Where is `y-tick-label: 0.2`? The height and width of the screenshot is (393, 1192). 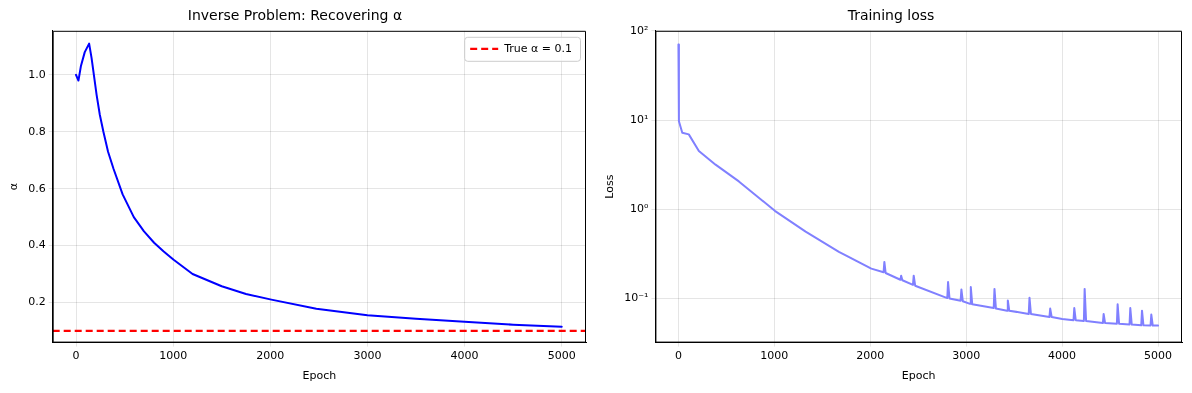 y-tick-label: 0.2 is located at coordinates (37, 302).